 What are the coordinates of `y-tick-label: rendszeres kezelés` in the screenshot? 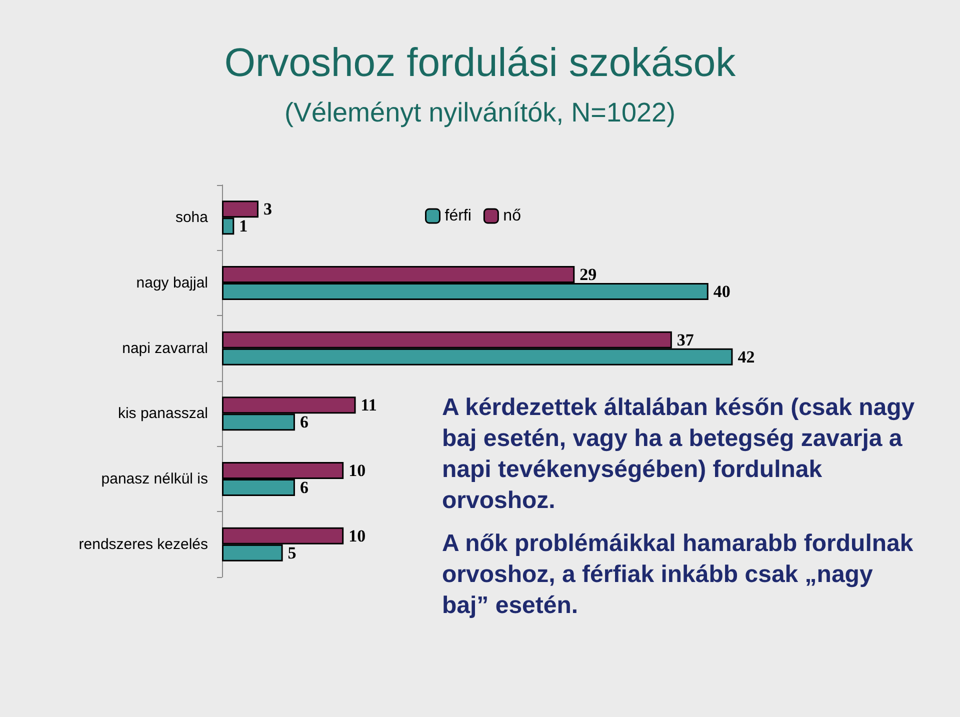 It's located at (143, 544).